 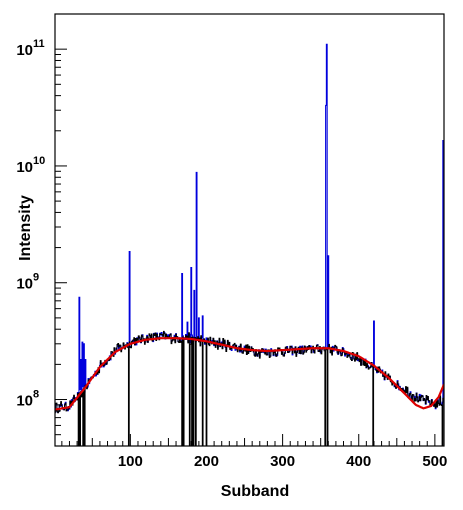 What do you see at coordinates (36, 395) in the screenshot?
I see `y-tick-exponent: 8` at bounding box center [36, 395].